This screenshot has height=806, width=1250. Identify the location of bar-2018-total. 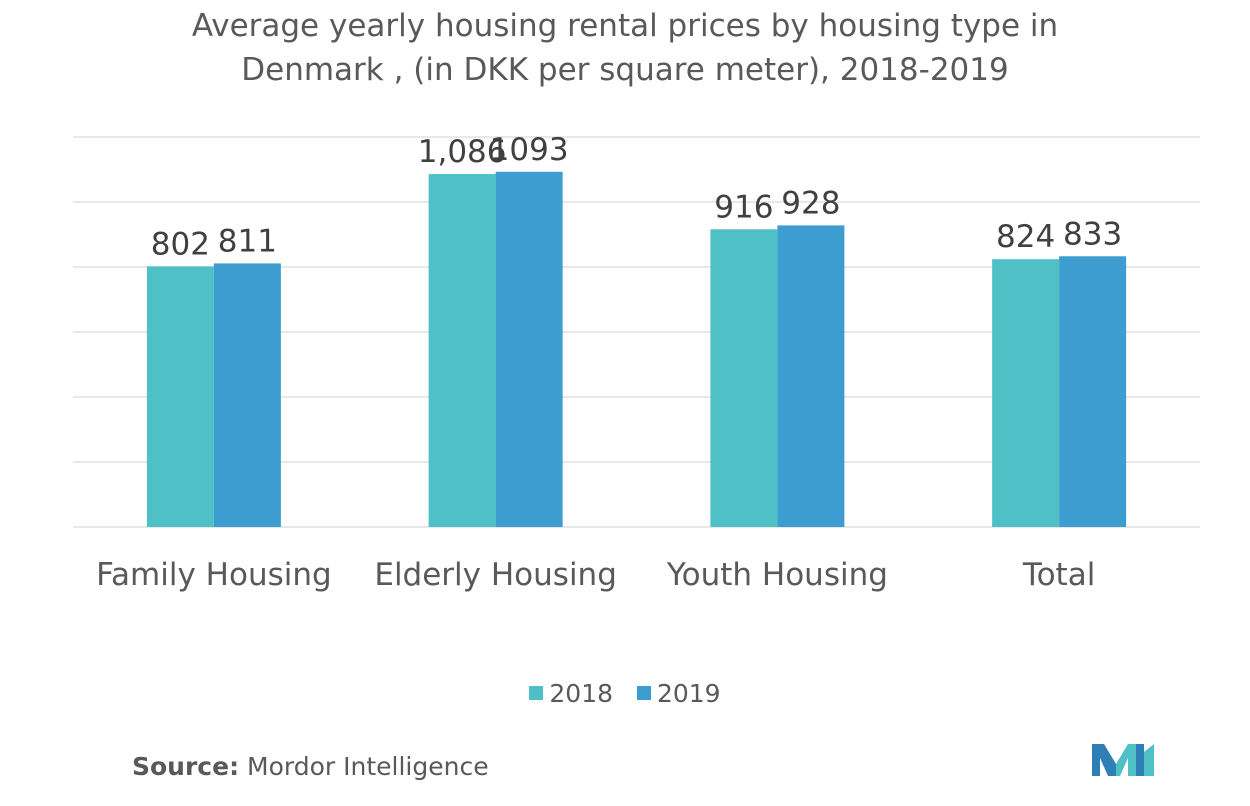
(1026, 393).